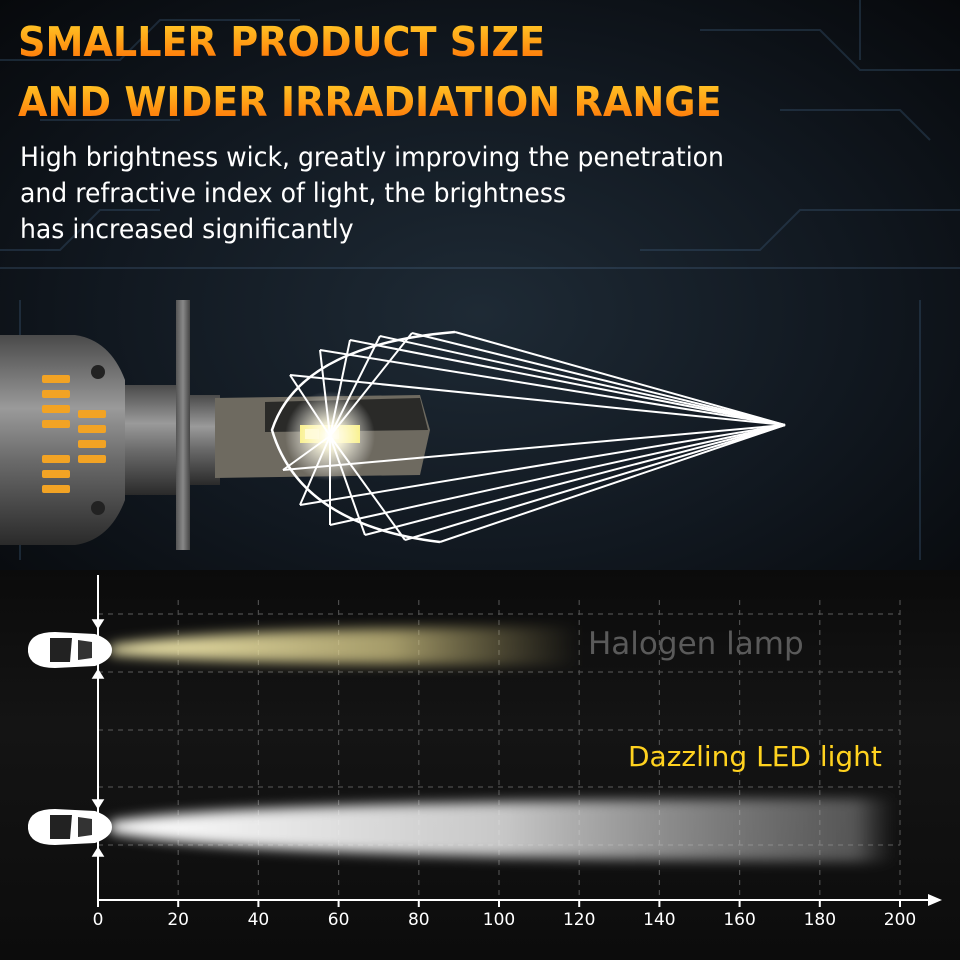 This screenshot has height=960, width=960. I want to click on headline-line-2: AND WIDER IRRADIATION RANGE, so click(370, 102).